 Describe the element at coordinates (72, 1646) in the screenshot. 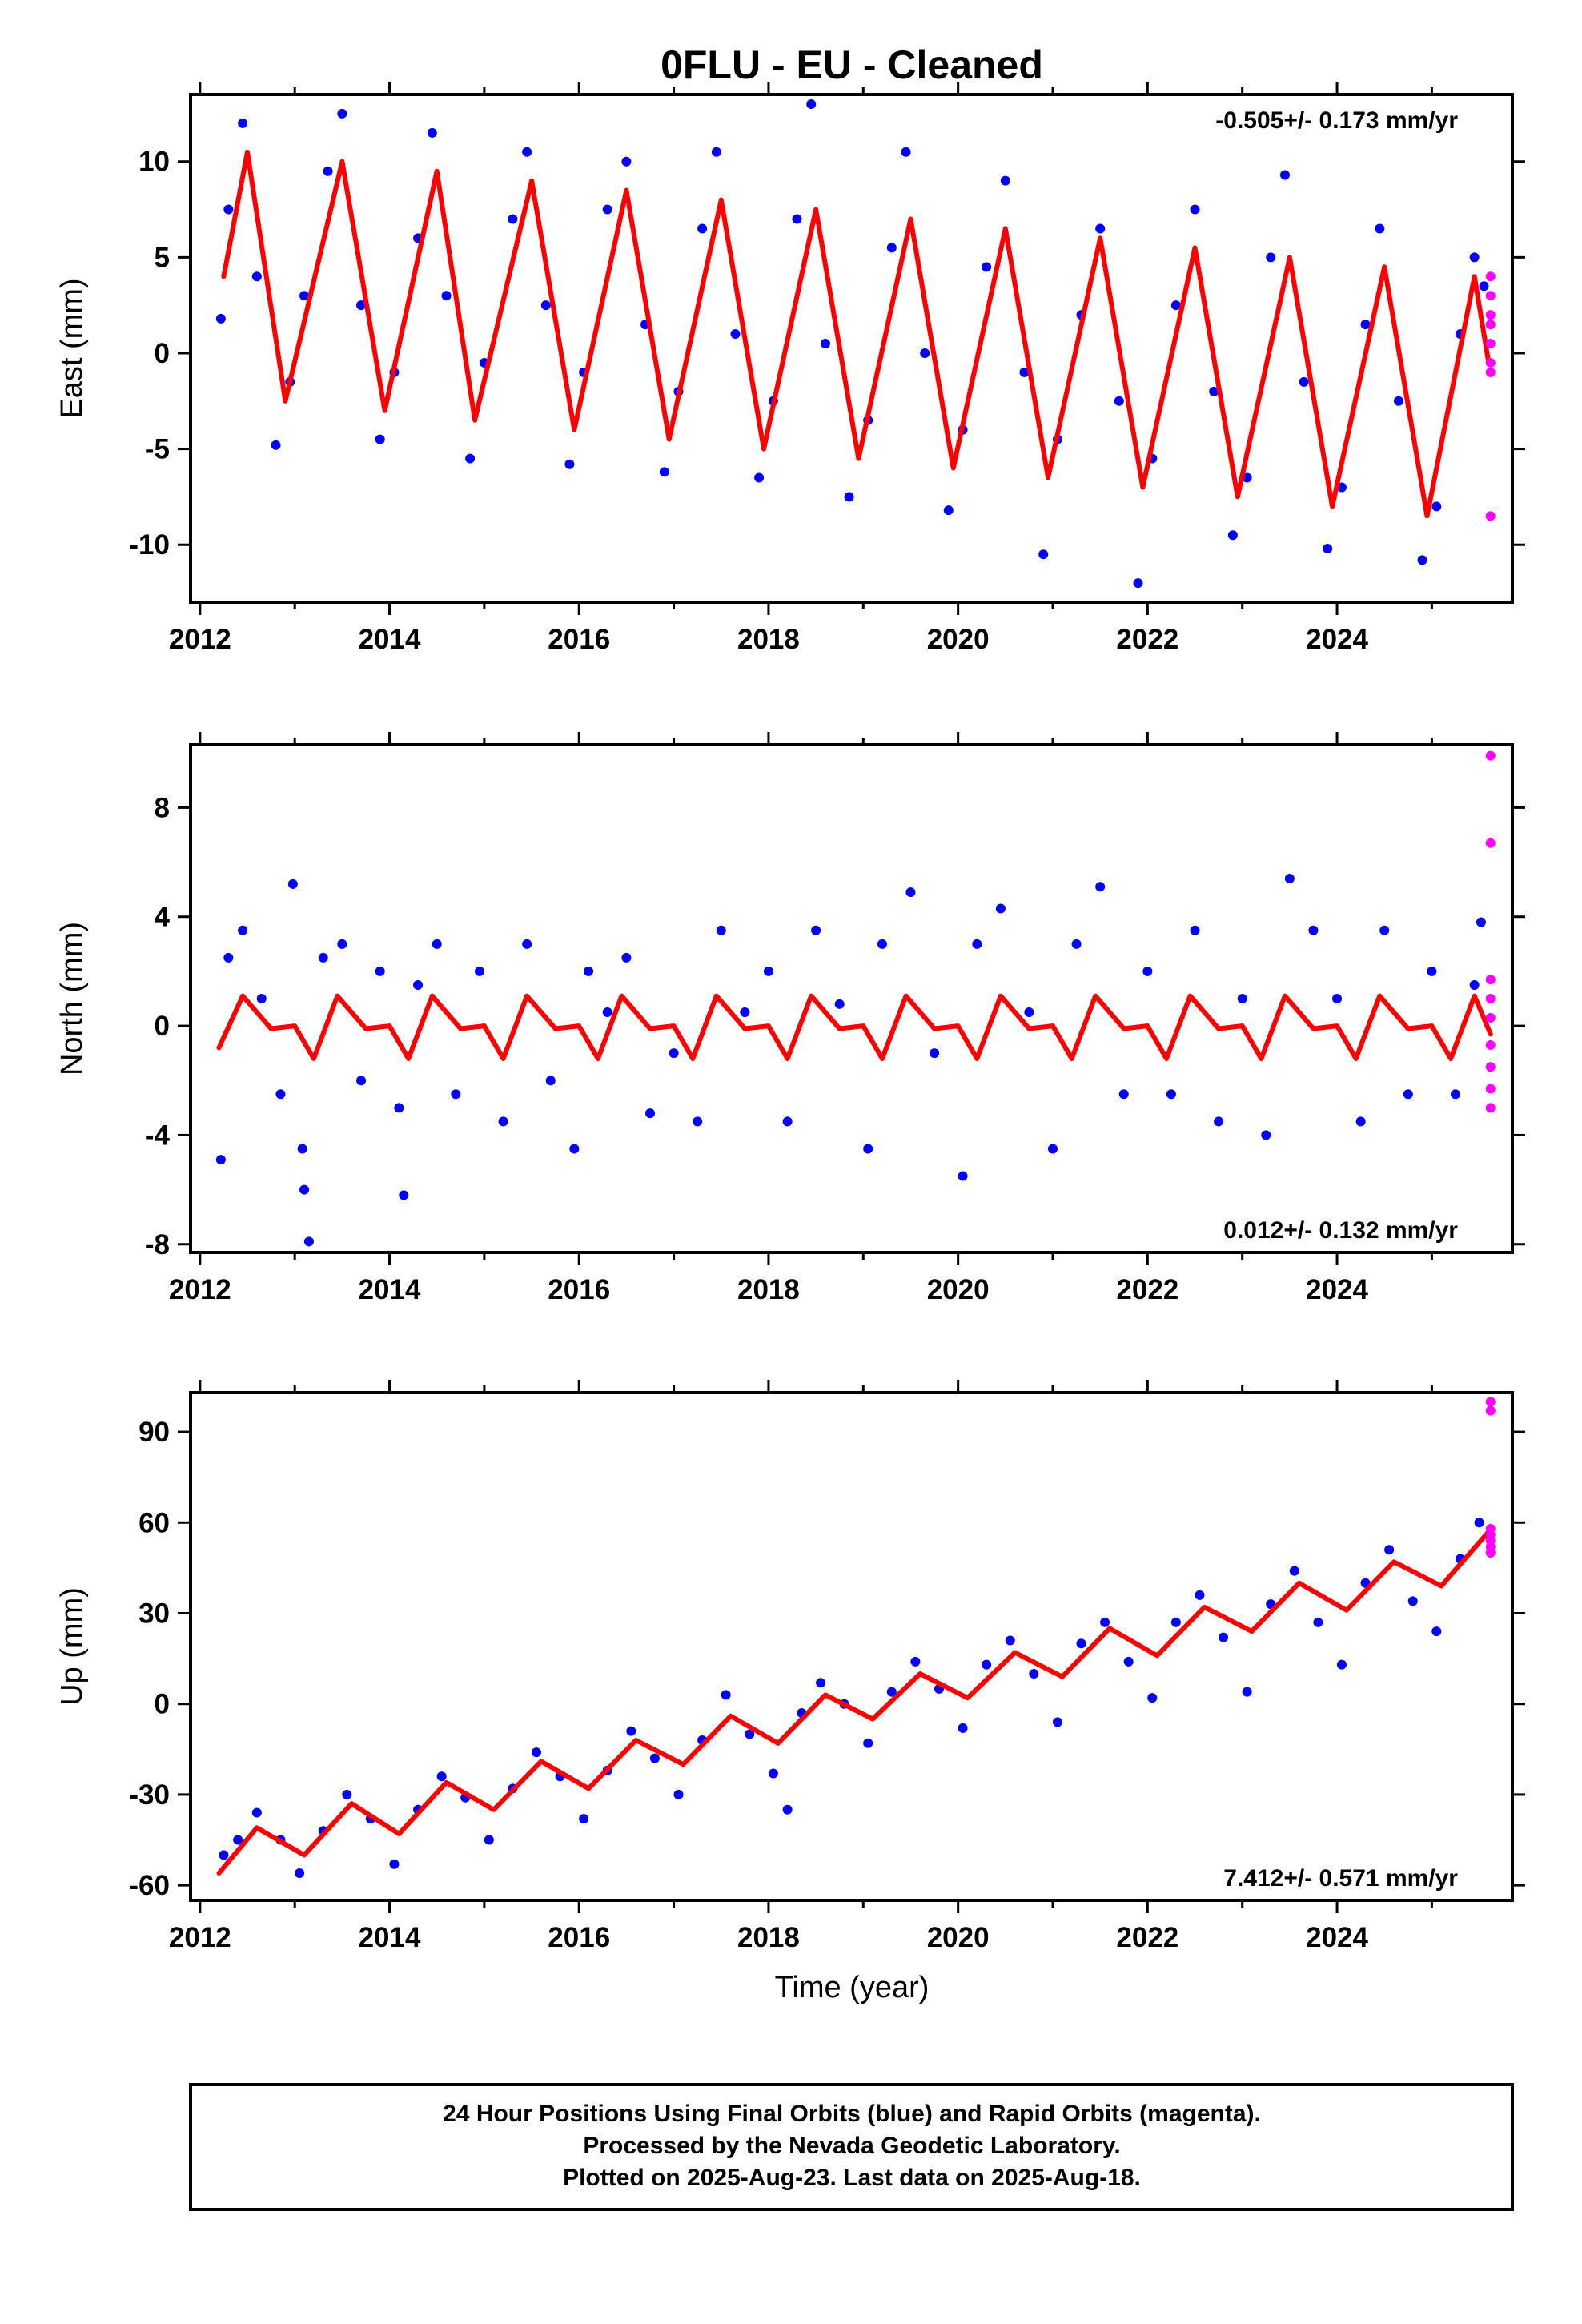

I see `y-axis-title: Up (mm)` at that location.